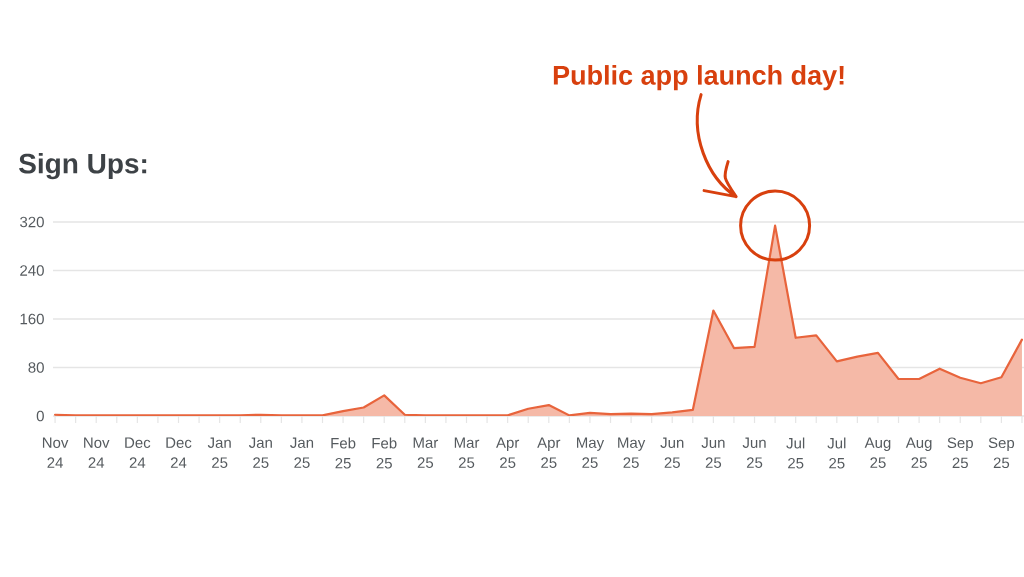 The width and height of the screenshot is (1024, 577). Describe the element at coordinates (36, 367) in the screenshot. I see `y-tick-label: 80` at that location.